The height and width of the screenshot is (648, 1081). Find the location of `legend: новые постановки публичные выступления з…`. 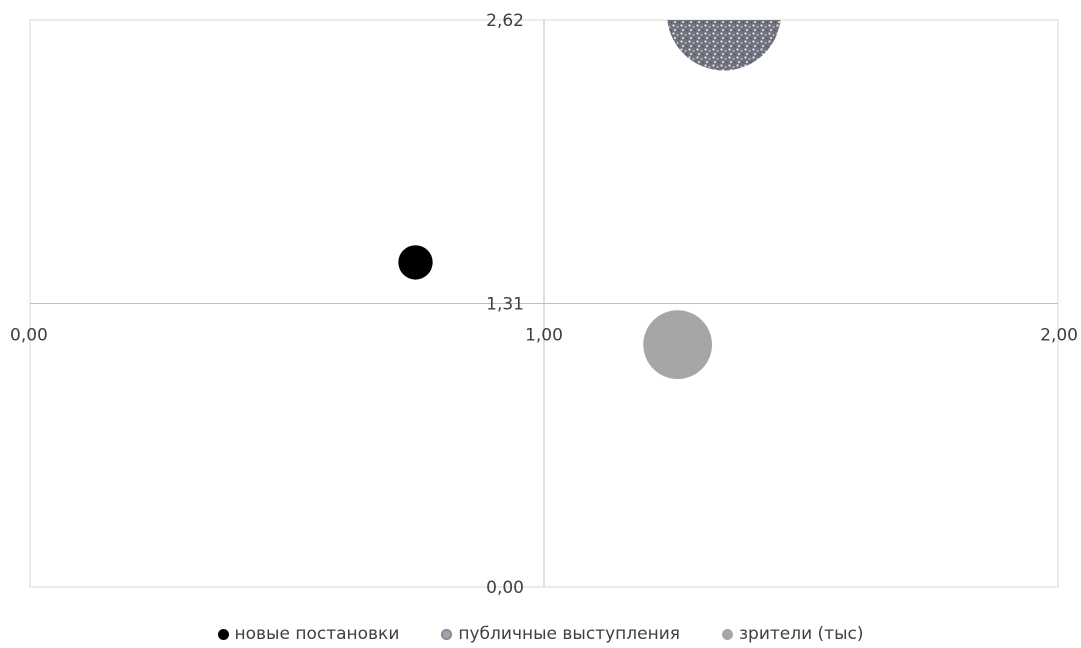

legend: новые постановки публичные выступления з… is located at coordinates (540, 634).